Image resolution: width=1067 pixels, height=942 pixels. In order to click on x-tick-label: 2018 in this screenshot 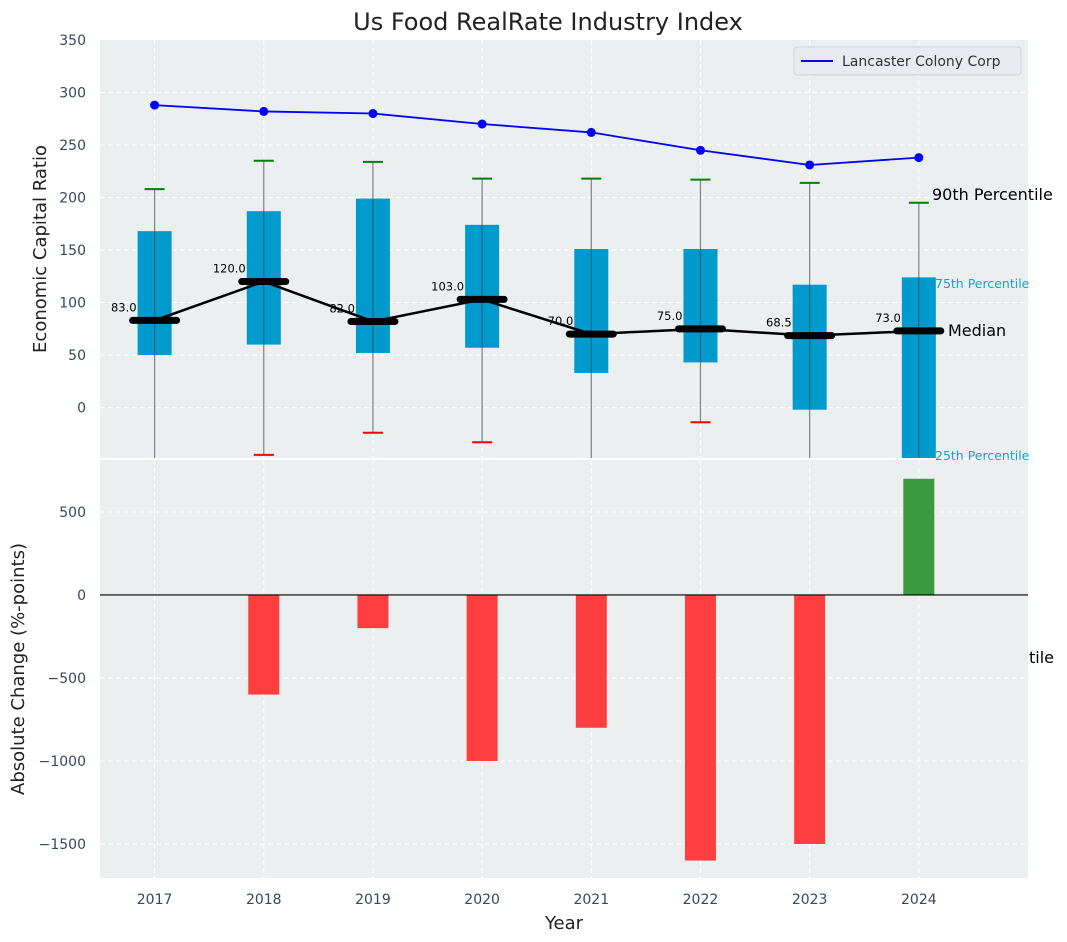, I will do `click(264, 900)`.